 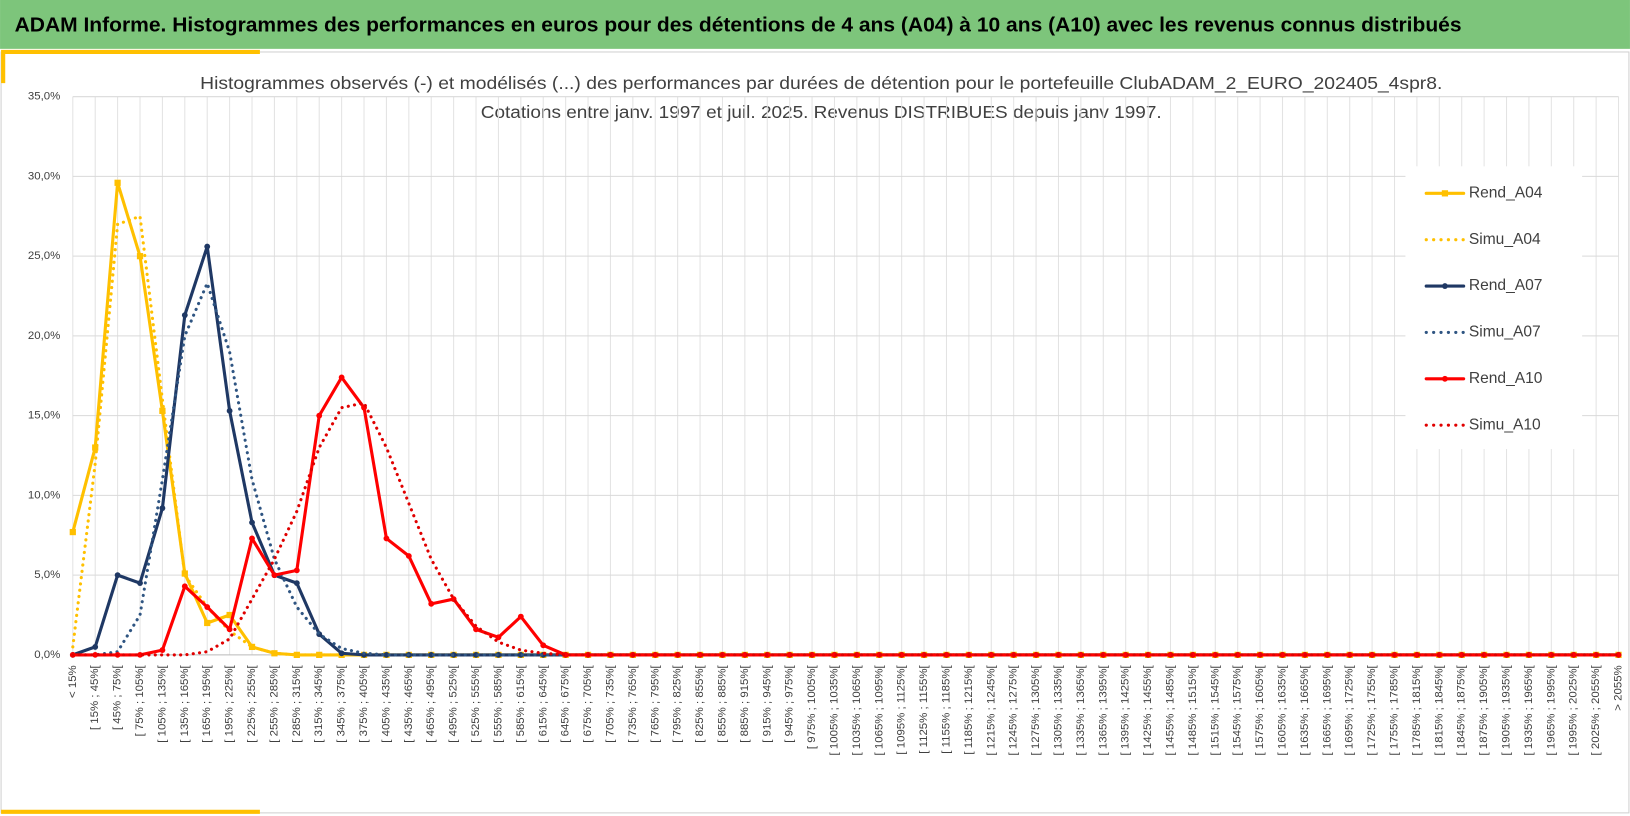 I want to click on x-tick-label: [ 615% ; 645%[, so click(x=543, y=703).